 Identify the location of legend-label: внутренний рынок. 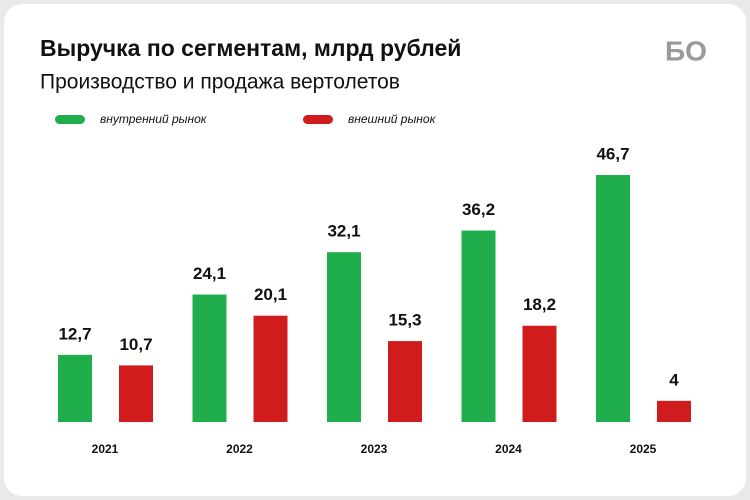
(154, 119).